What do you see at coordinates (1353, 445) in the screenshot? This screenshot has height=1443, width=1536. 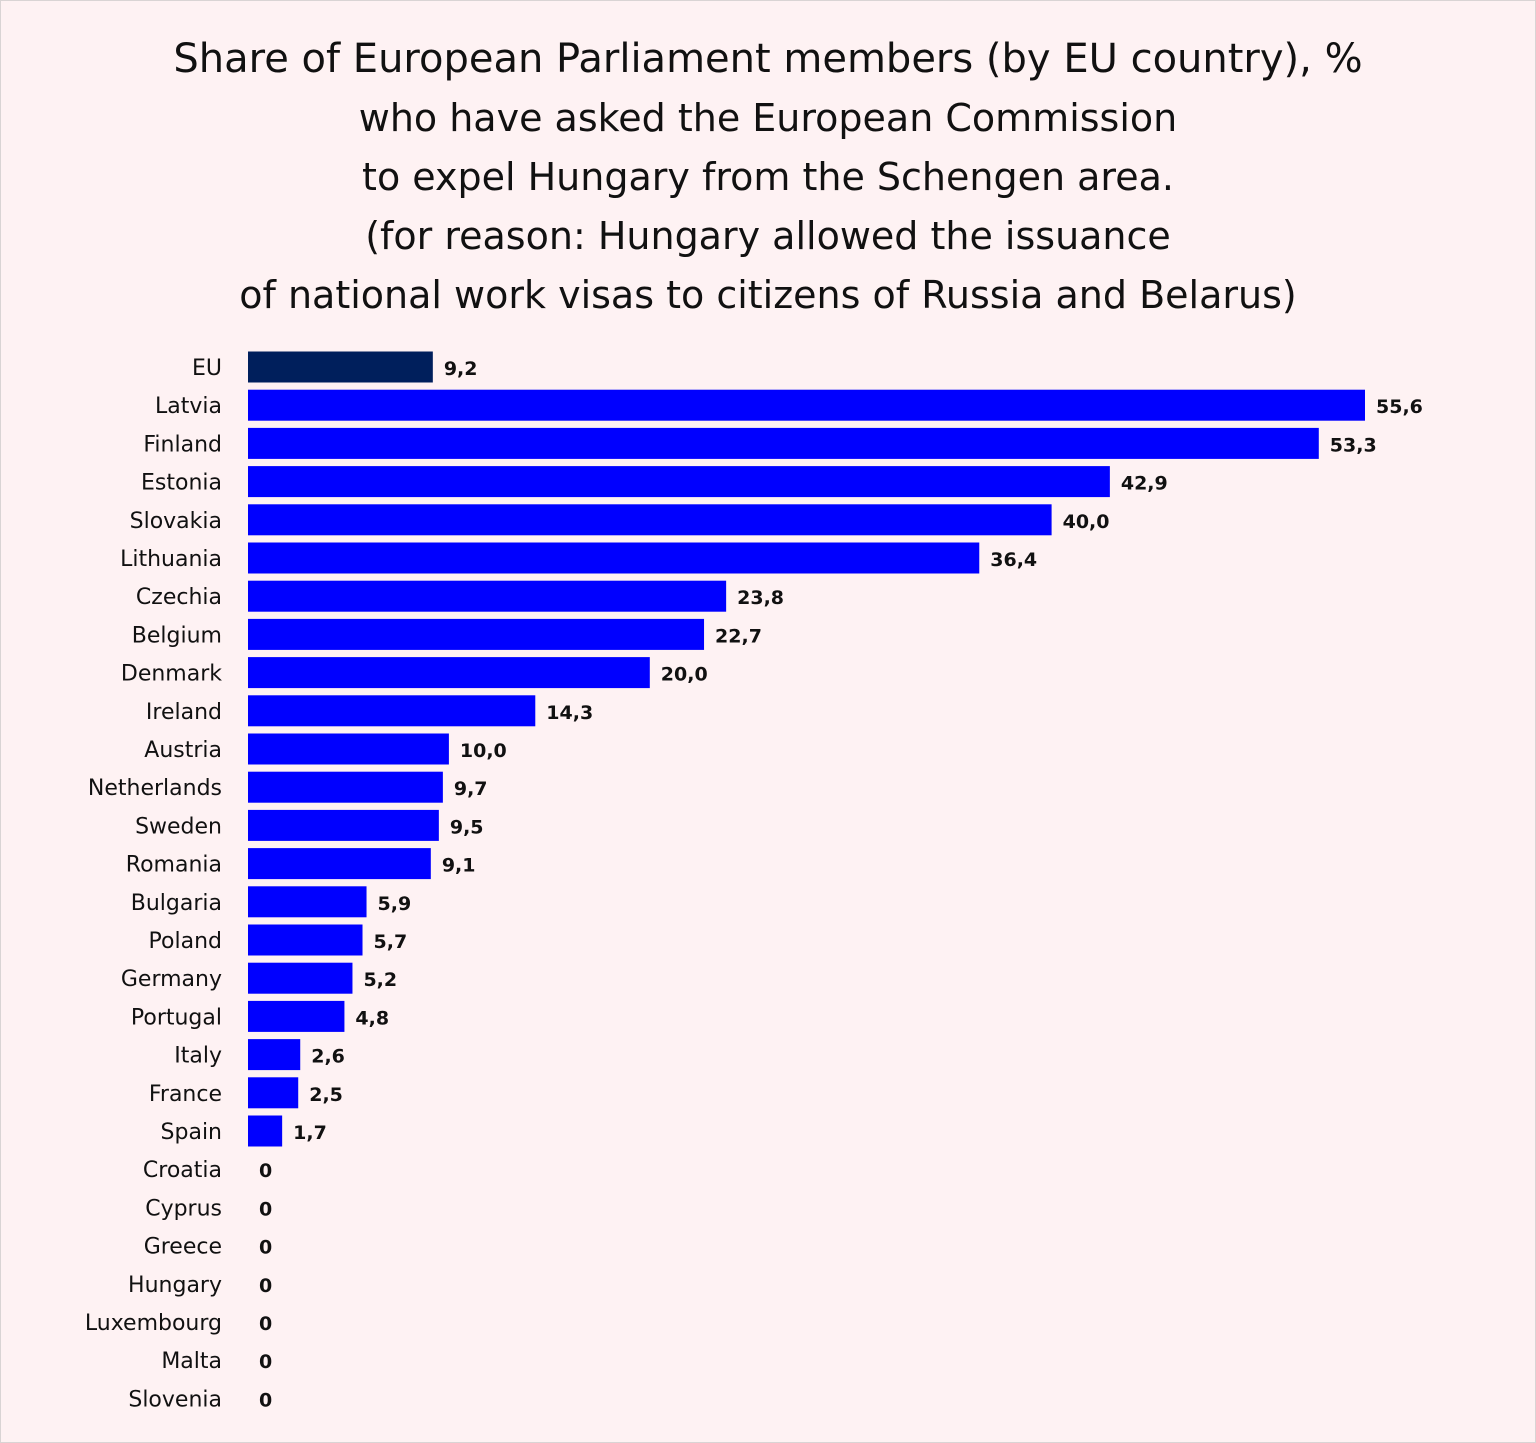 I see `value-label: 53,3` at bounding box center [1353, 445].